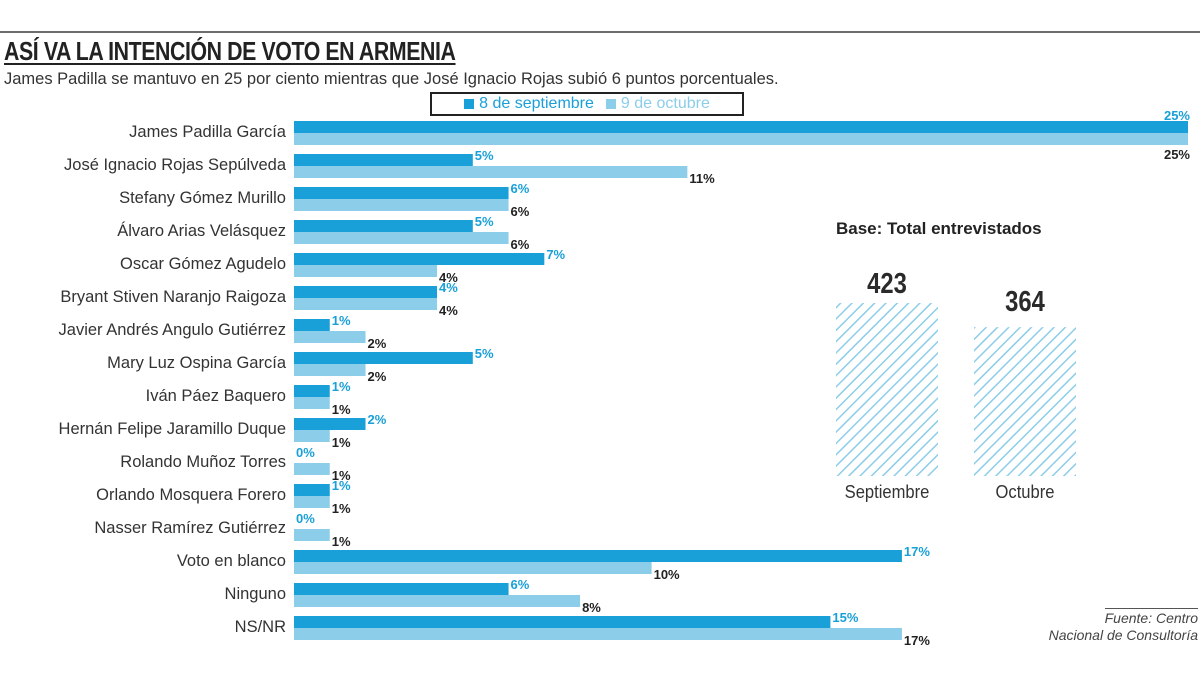 The height and width of the screenshot is (675, 1200). I want to click on base-value-septiembre: 423, so click(887, 284).